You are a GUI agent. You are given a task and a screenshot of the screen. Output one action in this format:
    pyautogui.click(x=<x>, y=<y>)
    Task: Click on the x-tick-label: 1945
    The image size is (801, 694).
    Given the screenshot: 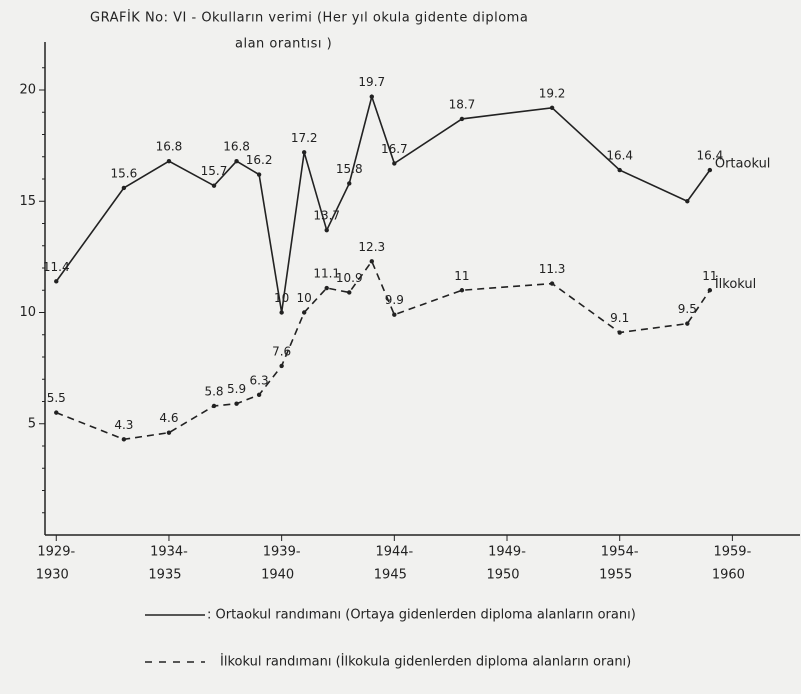 What is the action you would take?
    pyautogui.click(x=390, y=575)
    